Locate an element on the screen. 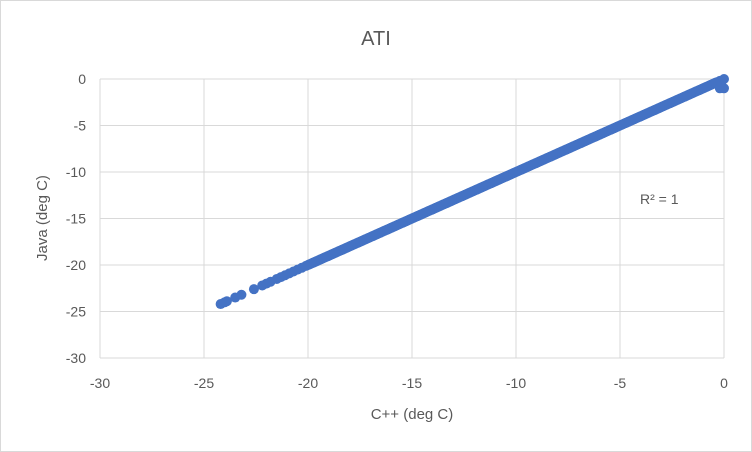 Image resolution: width=752 pixels, height=452 pixels. r-squared-label: R² = 1 is located at coordinates (659, 199).